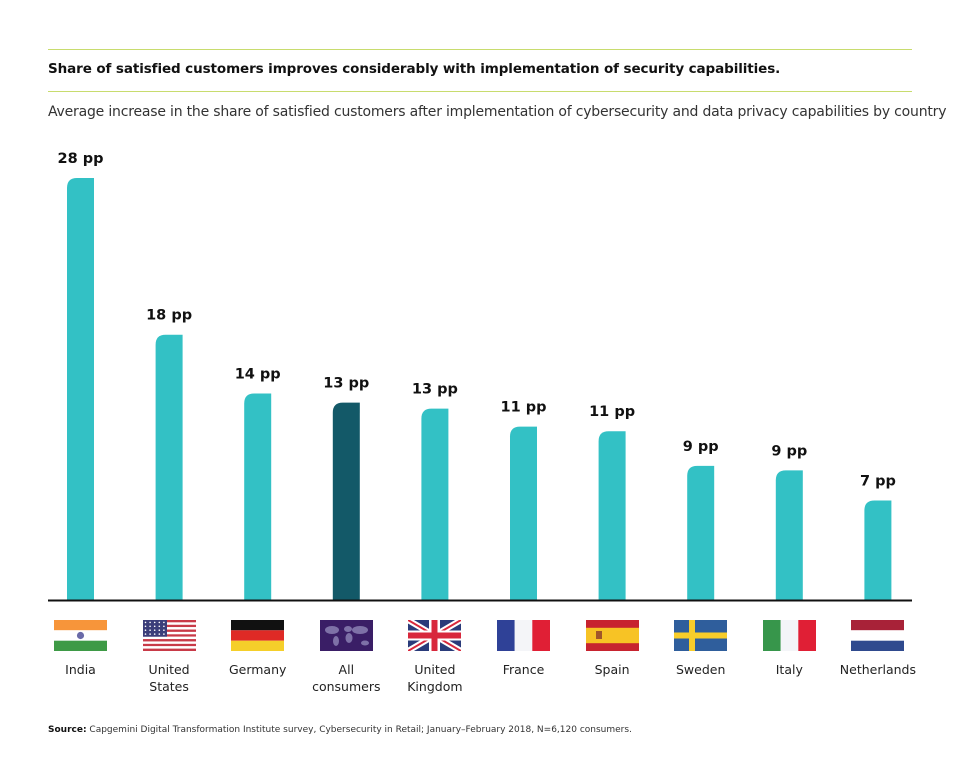 The height and width of the screenshot is (770, 960). Describe the element at coordinates (612, 515) in the screenshot. I see `bar-spain` at that location.